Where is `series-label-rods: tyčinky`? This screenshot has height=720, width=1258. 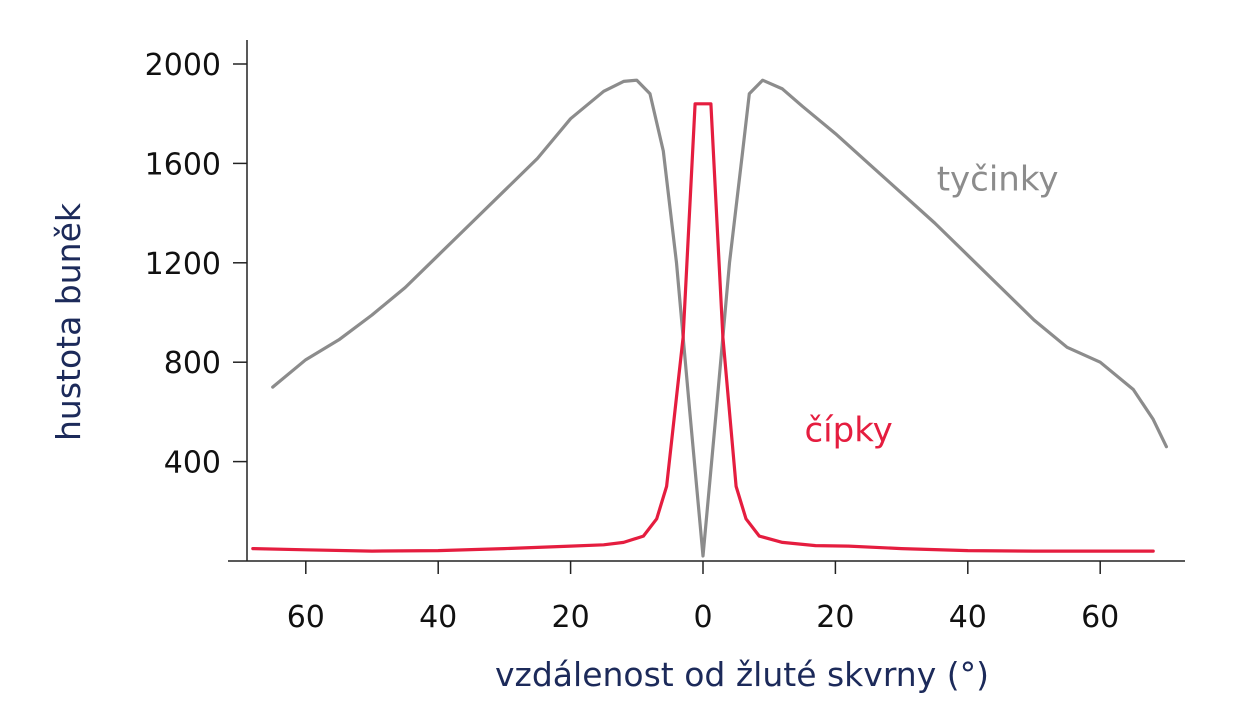 series-label-rods: tyčinky is located at coordinates (998, 180).